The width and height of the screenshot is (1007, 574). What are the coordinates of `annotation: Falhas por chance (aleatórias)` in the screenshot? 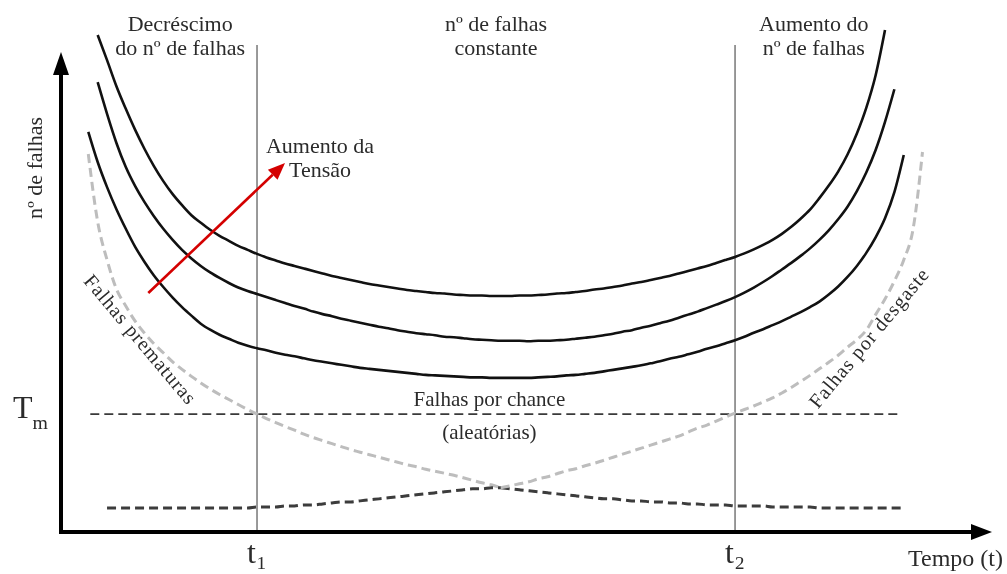 It's located at (489, 416).